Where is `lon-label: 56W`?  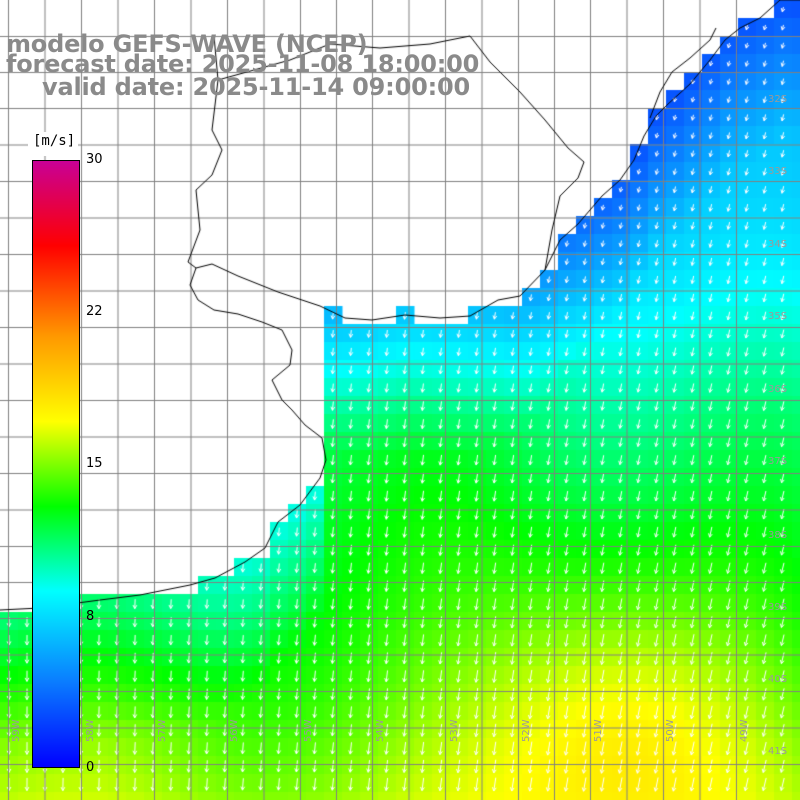
lon-label: 56W is located at coordinates (234, 730).